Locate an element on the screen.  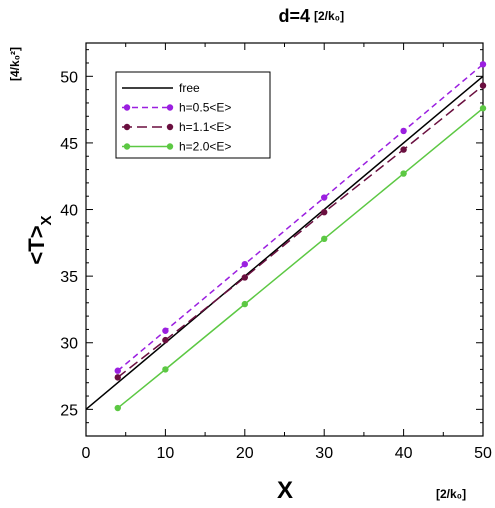
legend-box is located at coordinates (193, 115).